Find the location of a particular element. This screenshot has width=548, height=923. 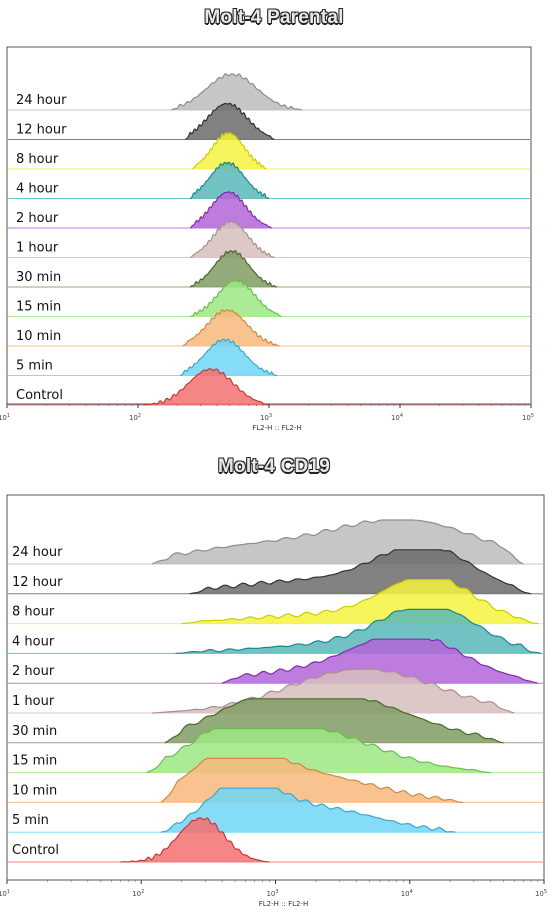

histogram-row: 10 min is located at coordinates (269, 328).